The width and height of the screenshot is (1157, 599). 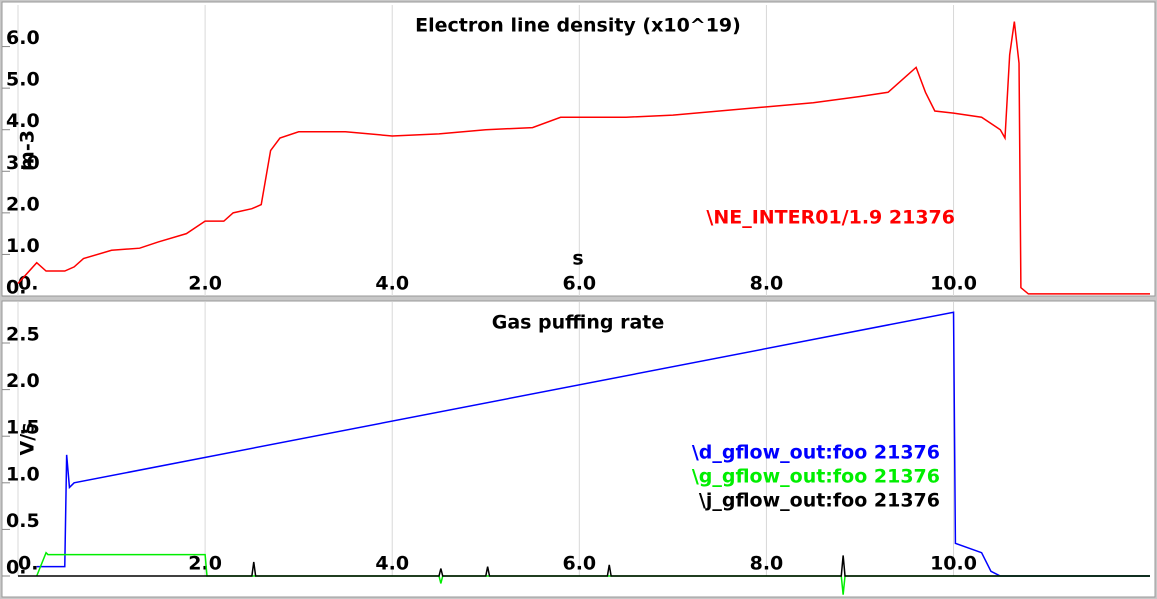 What do you see at coordinates (23, 121) in the screenshot?
I see `y-tick-label: 4.0` at bounding box center [23, 121].